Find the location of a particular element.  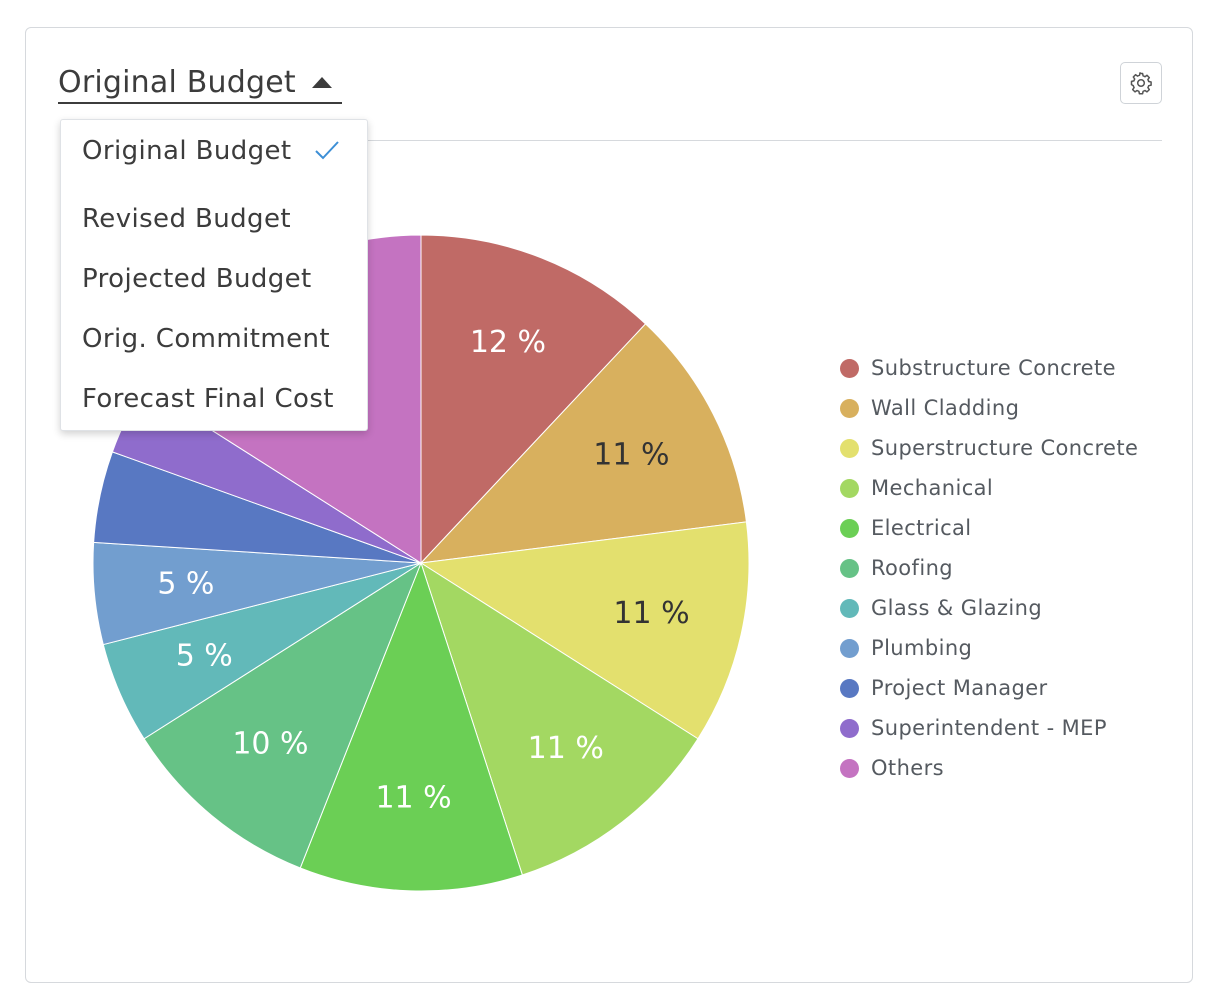

legend-label: Wall Cladding is located at coordinates (945, 408).